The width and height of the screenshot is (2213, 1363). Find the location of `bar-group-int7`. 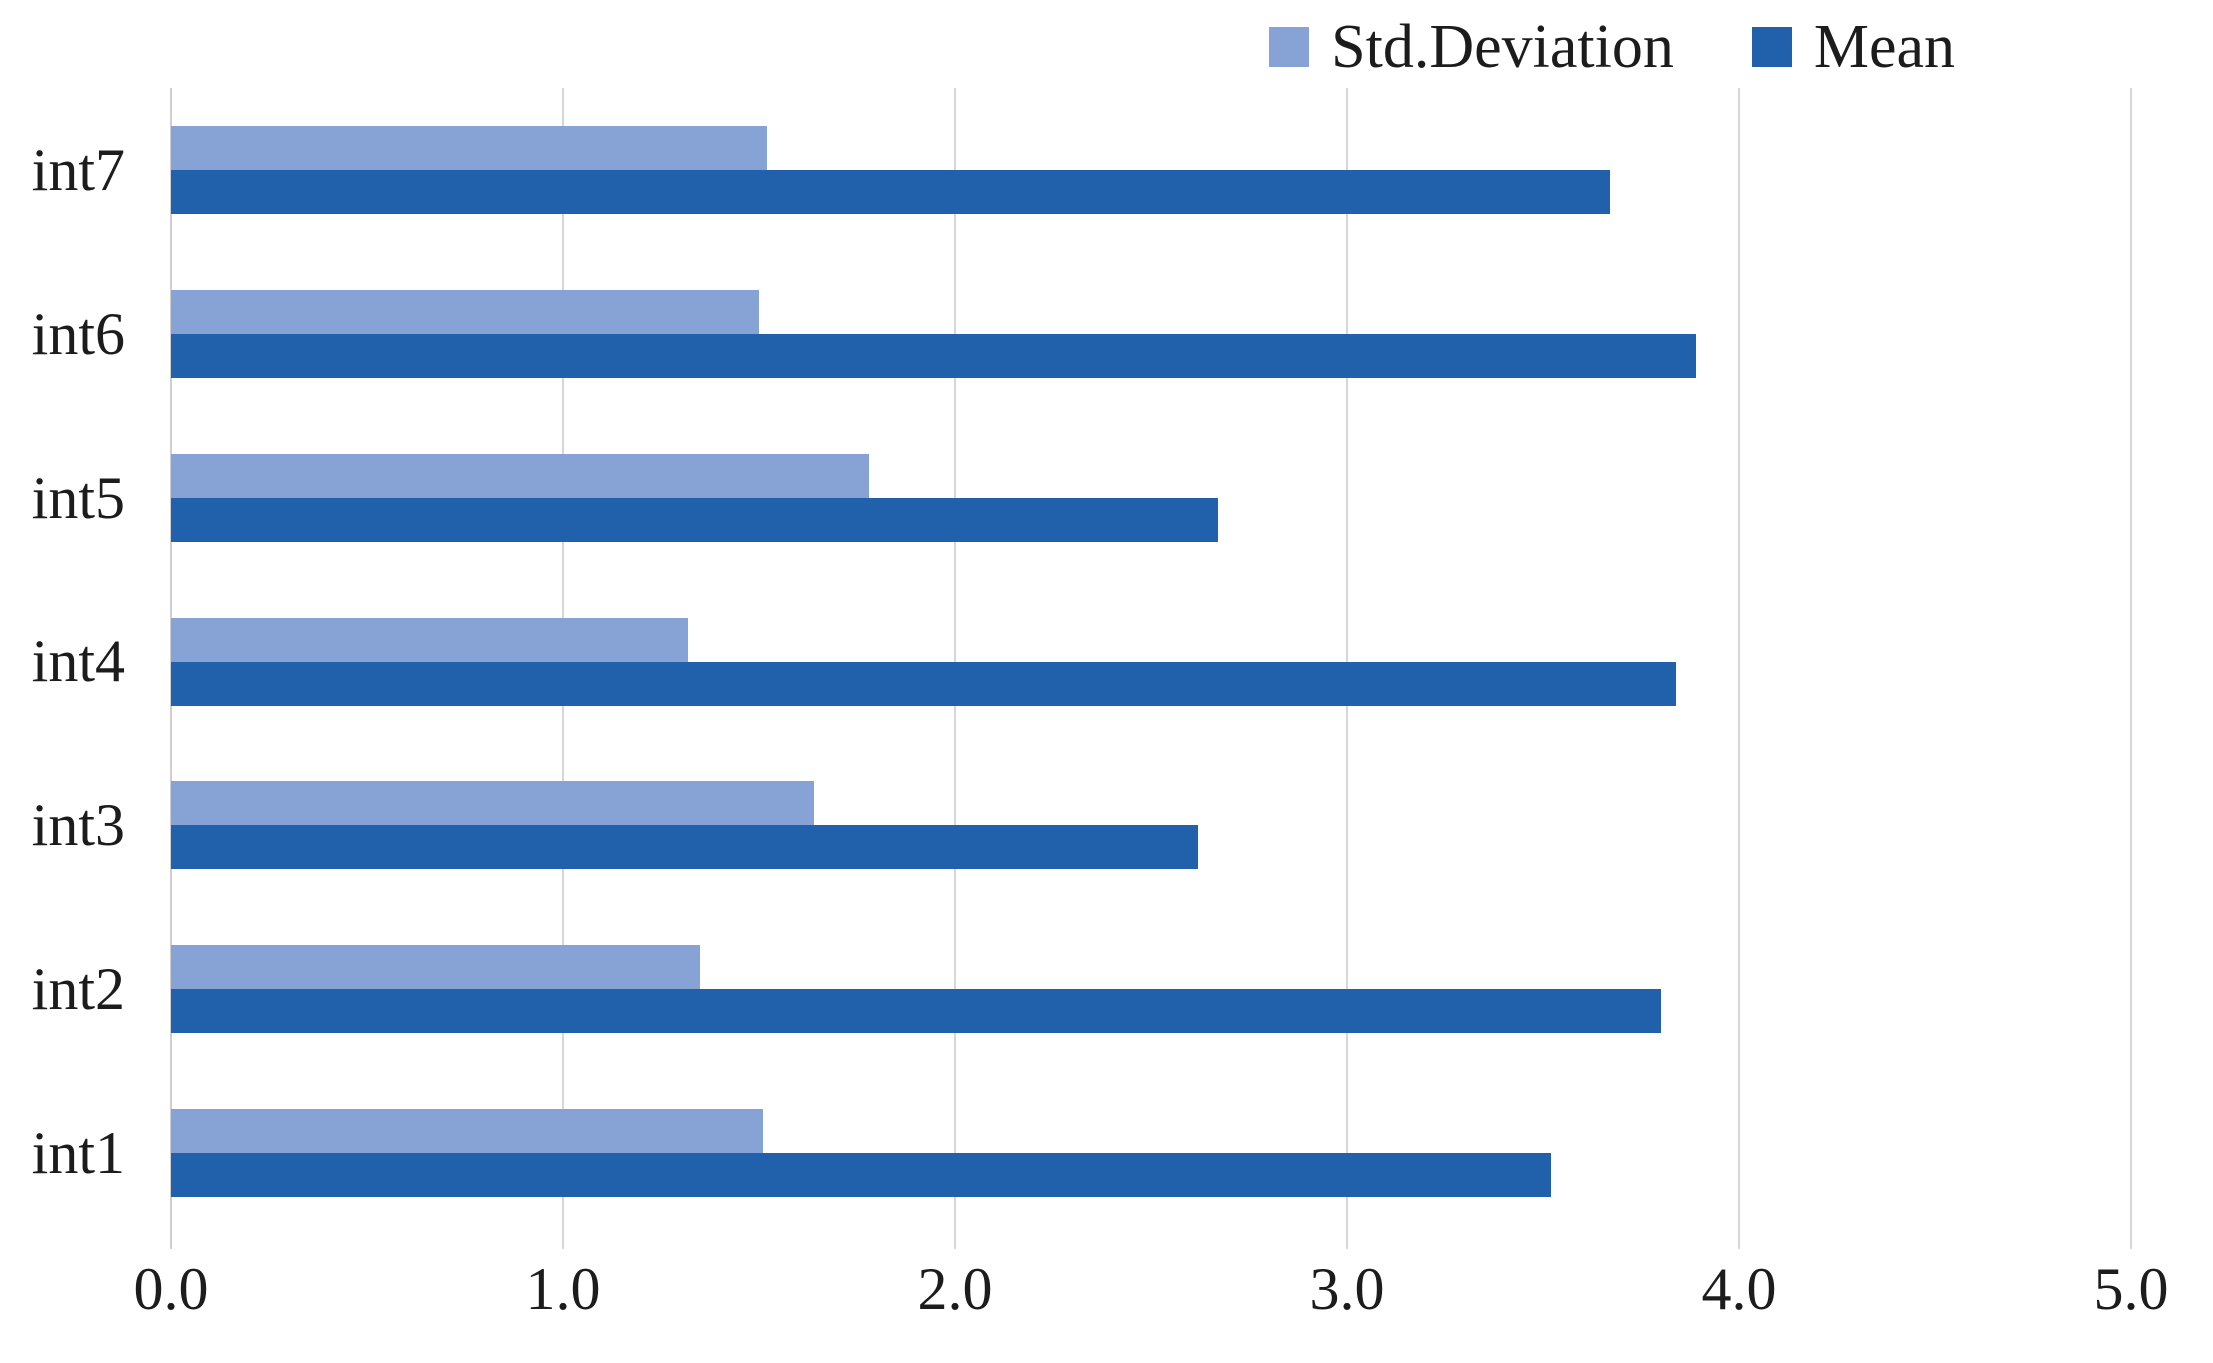

bar-group-int7 is located at coordinates (1151, 170).